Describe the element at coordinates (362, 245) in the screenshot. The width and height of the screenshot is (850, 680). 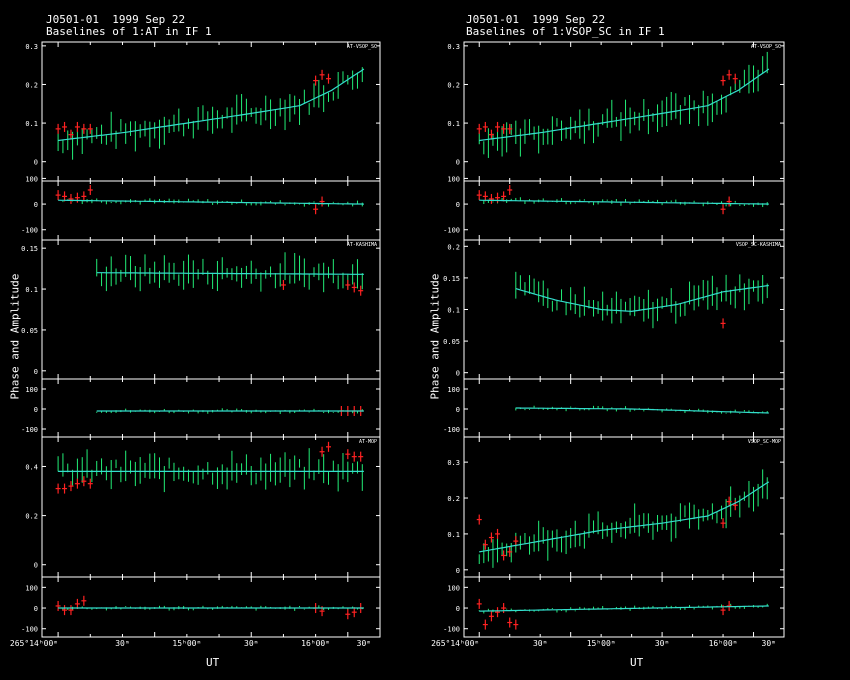
I see `baseline-label: AT-KASHIMA` at that location.